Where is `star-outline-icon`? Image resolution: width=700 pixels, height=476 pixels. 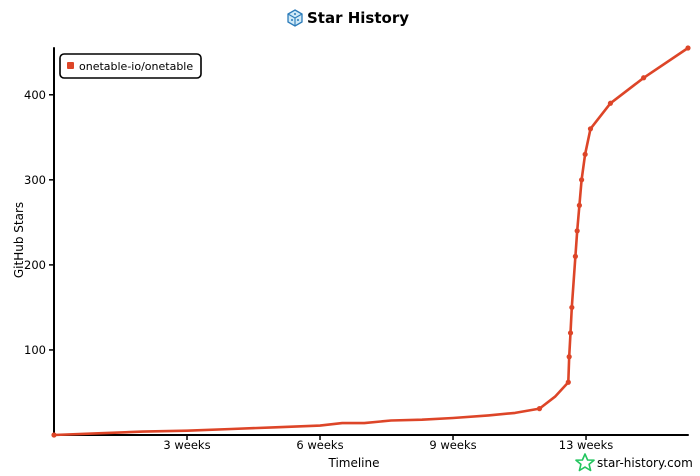
star-outline-icon is located at coordinates (585, 462).